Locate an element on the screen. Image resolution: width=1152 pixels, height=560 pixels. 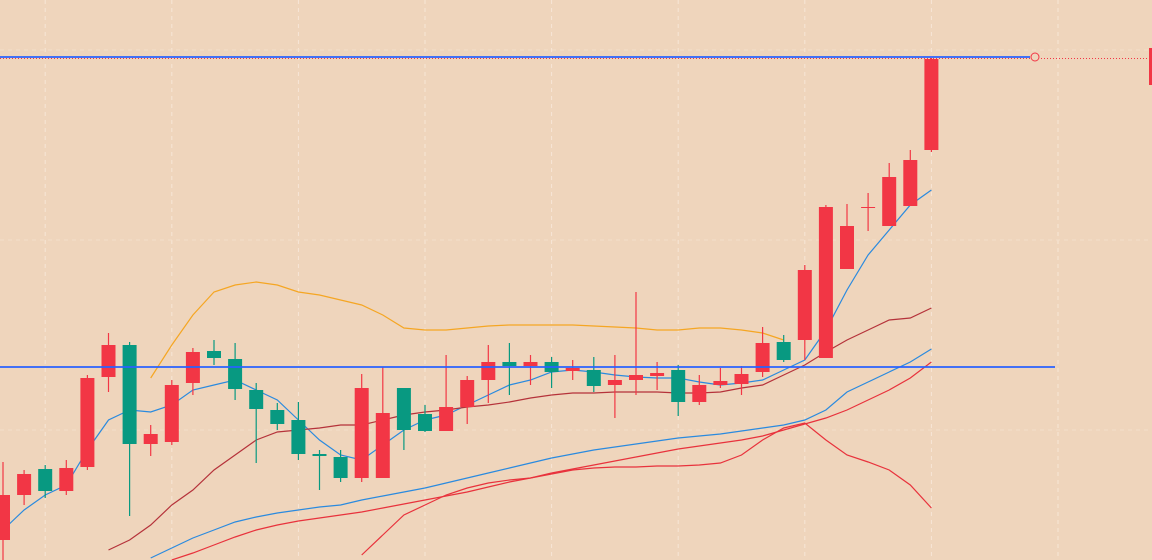
price-marker is located at coordinates (1150, 66).